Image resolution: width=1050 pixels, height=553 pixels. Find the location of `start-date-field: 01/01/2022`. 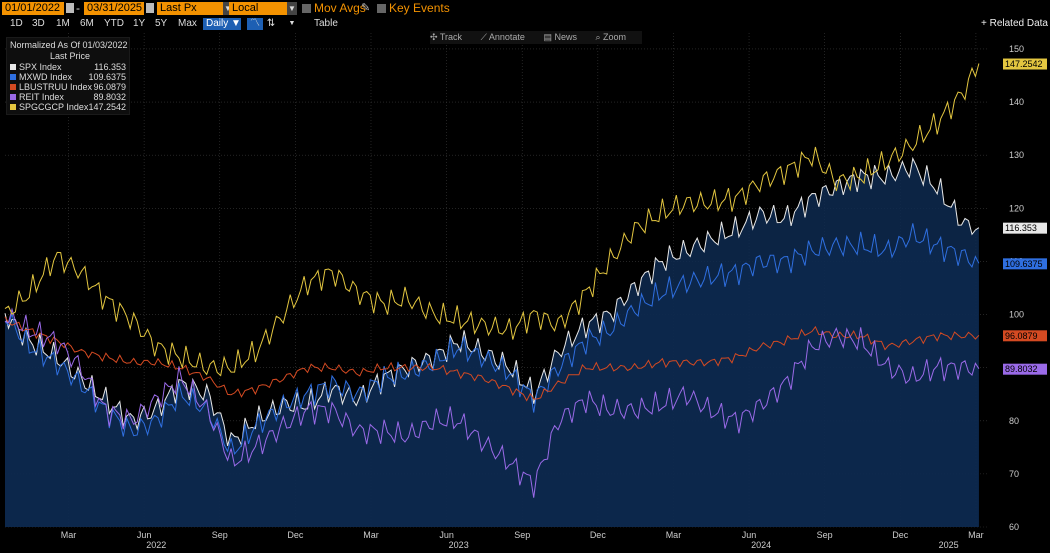

start-date-field: 01/01/2022 is located at coordinates (33, 8).